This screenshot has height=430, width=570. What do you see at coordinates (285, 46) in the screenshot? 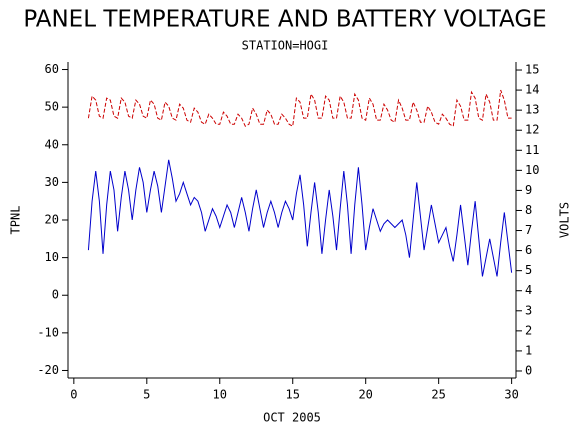
I see `chart-subtitle: STATION=HOGI` at bounding box center [285, 46].